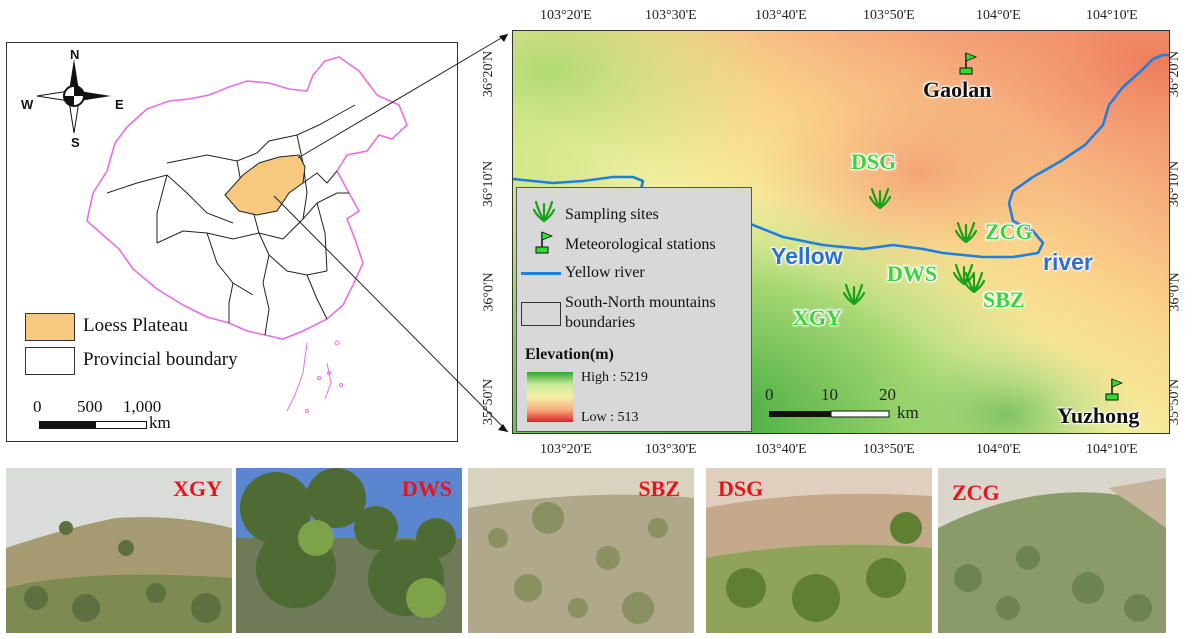 The height and width of the screenshot is (639, 1200). I want to click on lon-tick-bottom-6: 104°10'E, so click(1112, 449).